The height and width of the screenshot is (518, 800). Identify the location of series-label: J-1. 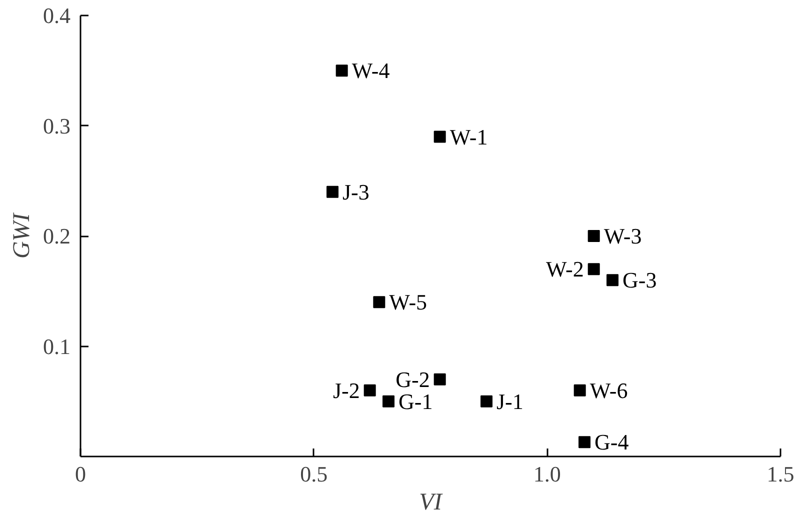
(510, 401).